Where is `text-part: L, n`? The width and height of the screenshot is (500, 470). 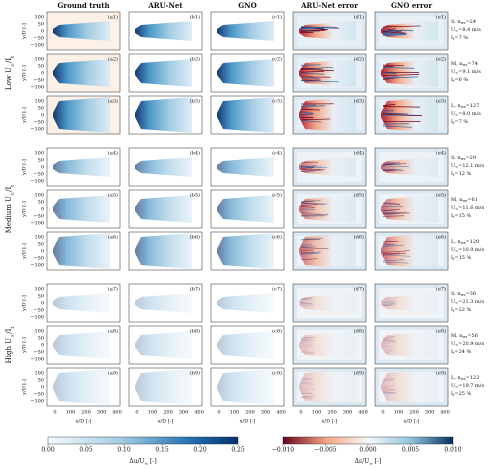 text-part: L, n is located at coordinates (456, 378).